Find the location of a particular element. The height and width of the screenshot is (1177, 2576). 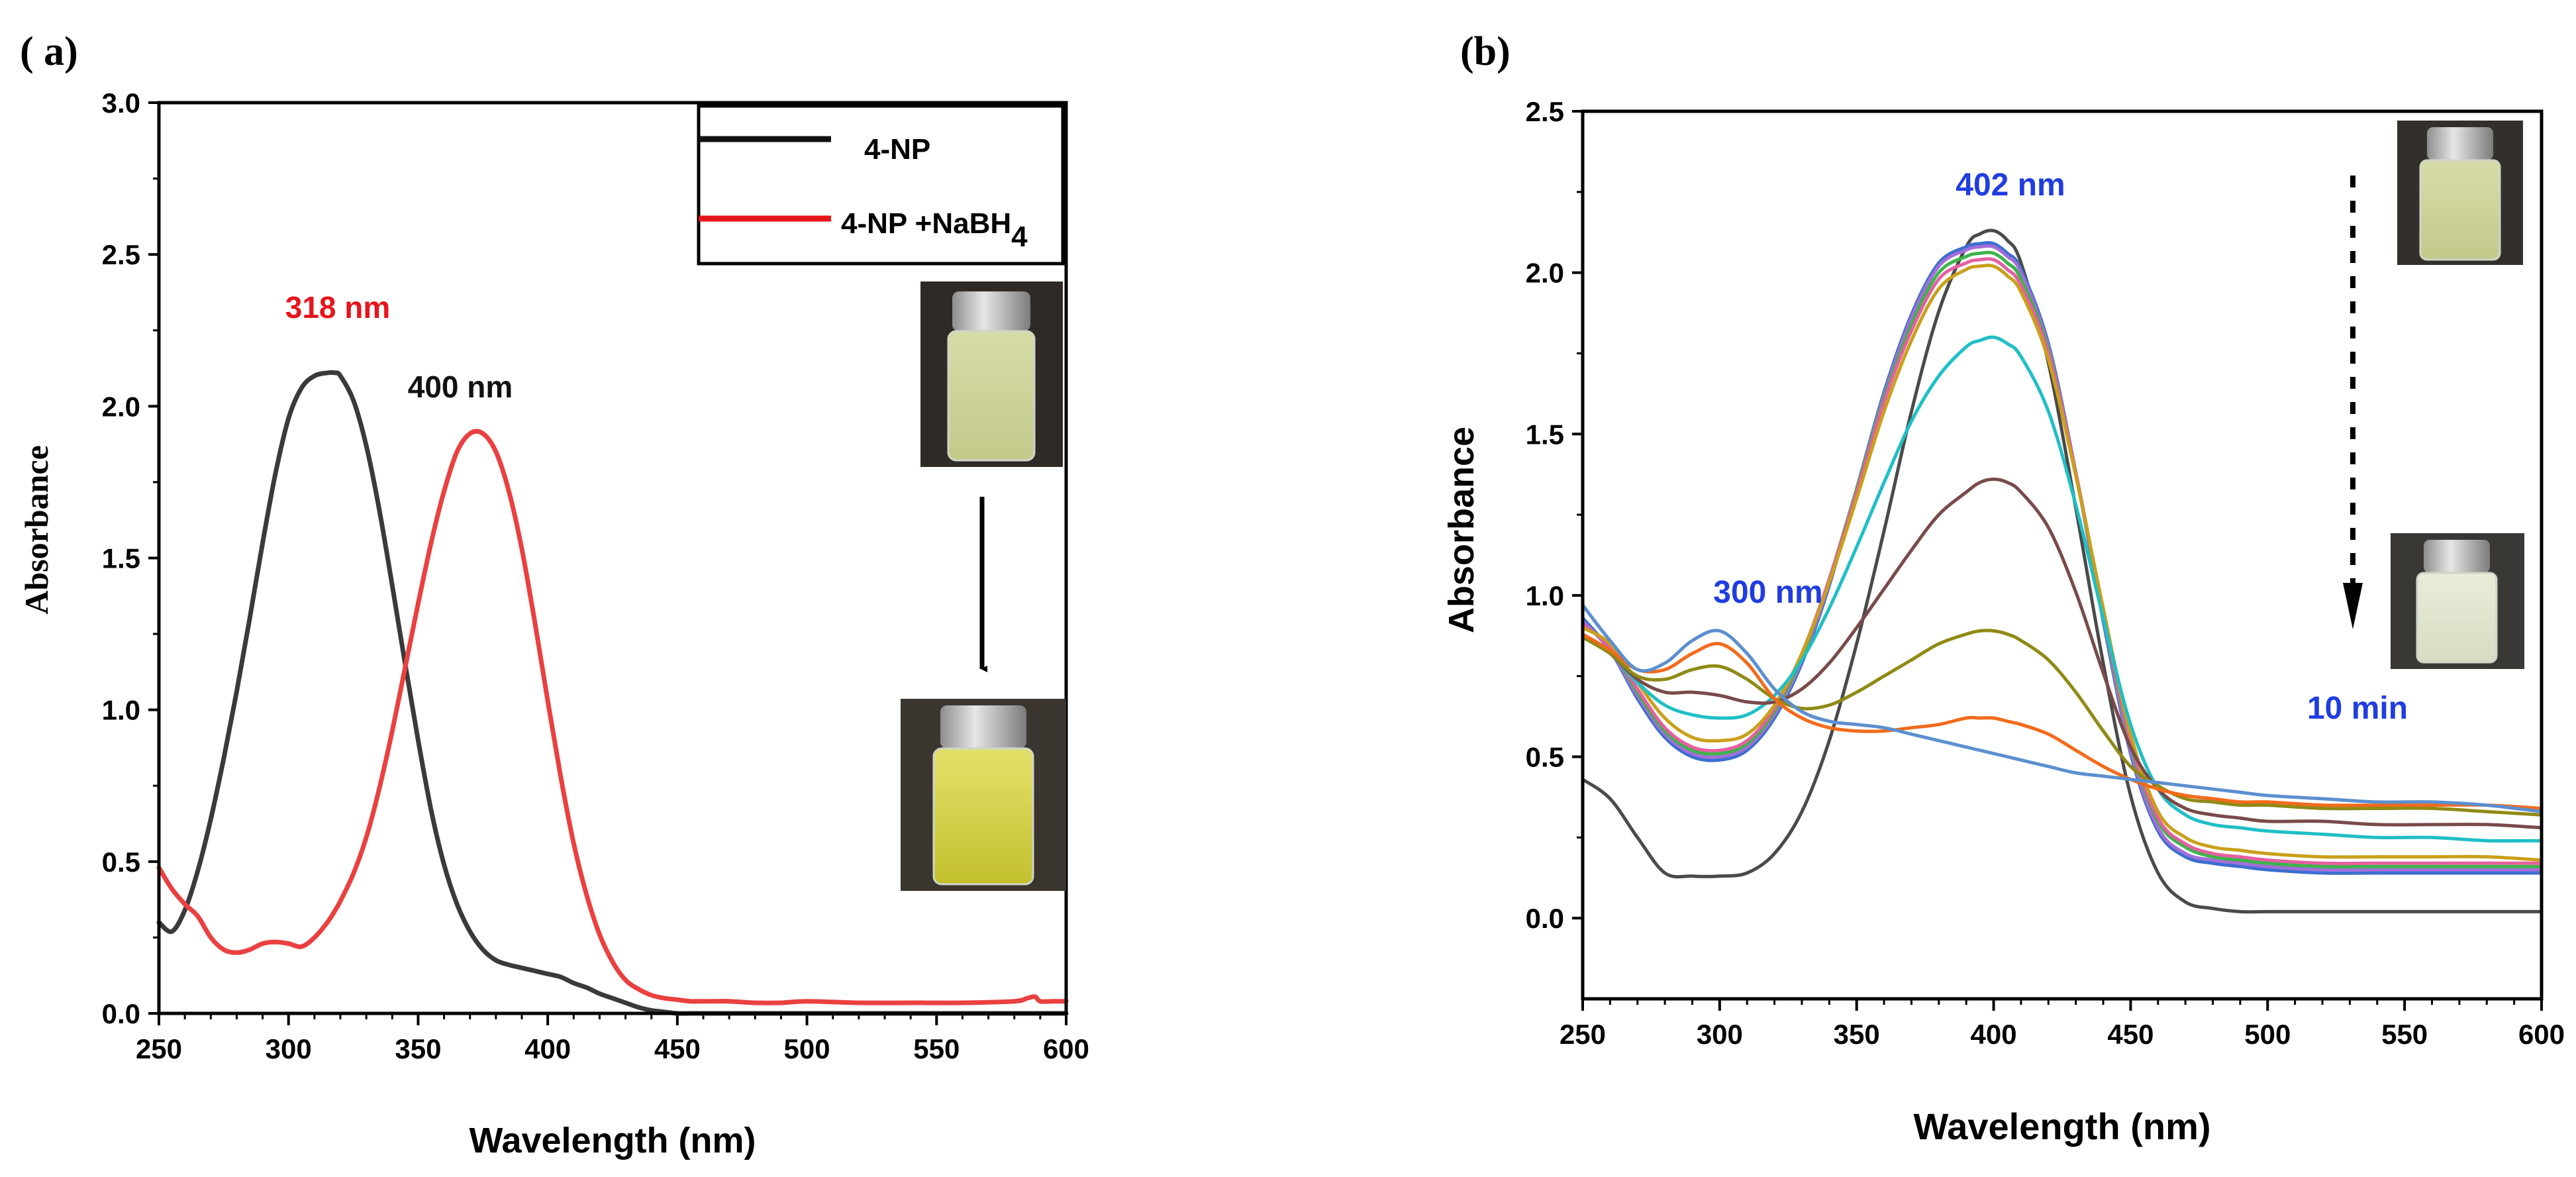

legend-label-subscript: 4 is located at coordinates (1019, 237).